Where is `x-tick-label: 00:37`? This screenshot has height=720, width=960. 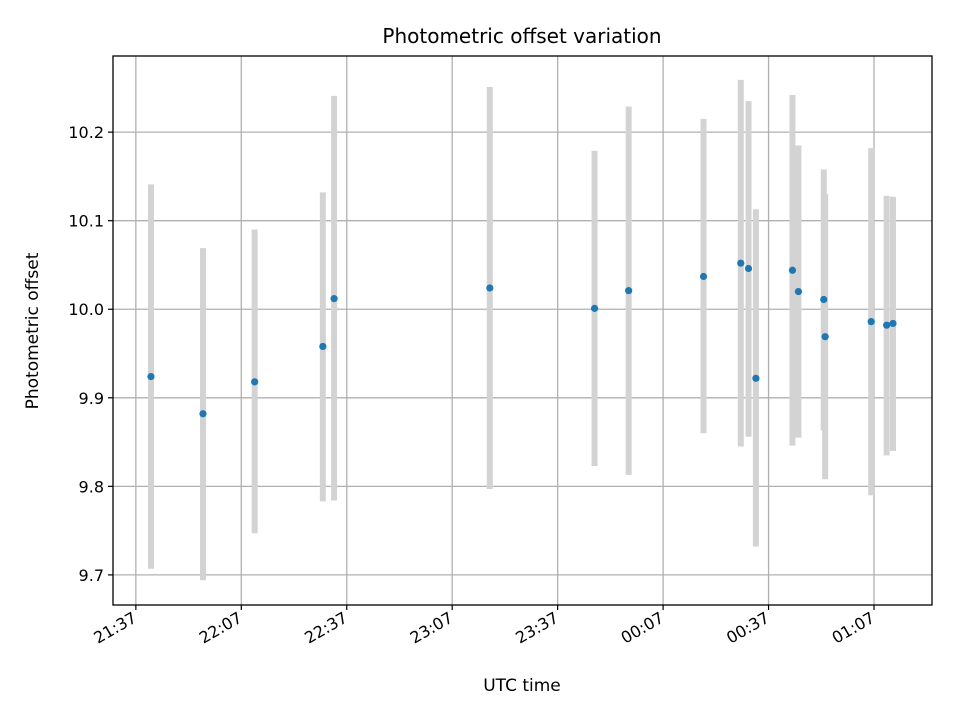 x-tick-label: 00:37 is located at coordinates (747, 628).